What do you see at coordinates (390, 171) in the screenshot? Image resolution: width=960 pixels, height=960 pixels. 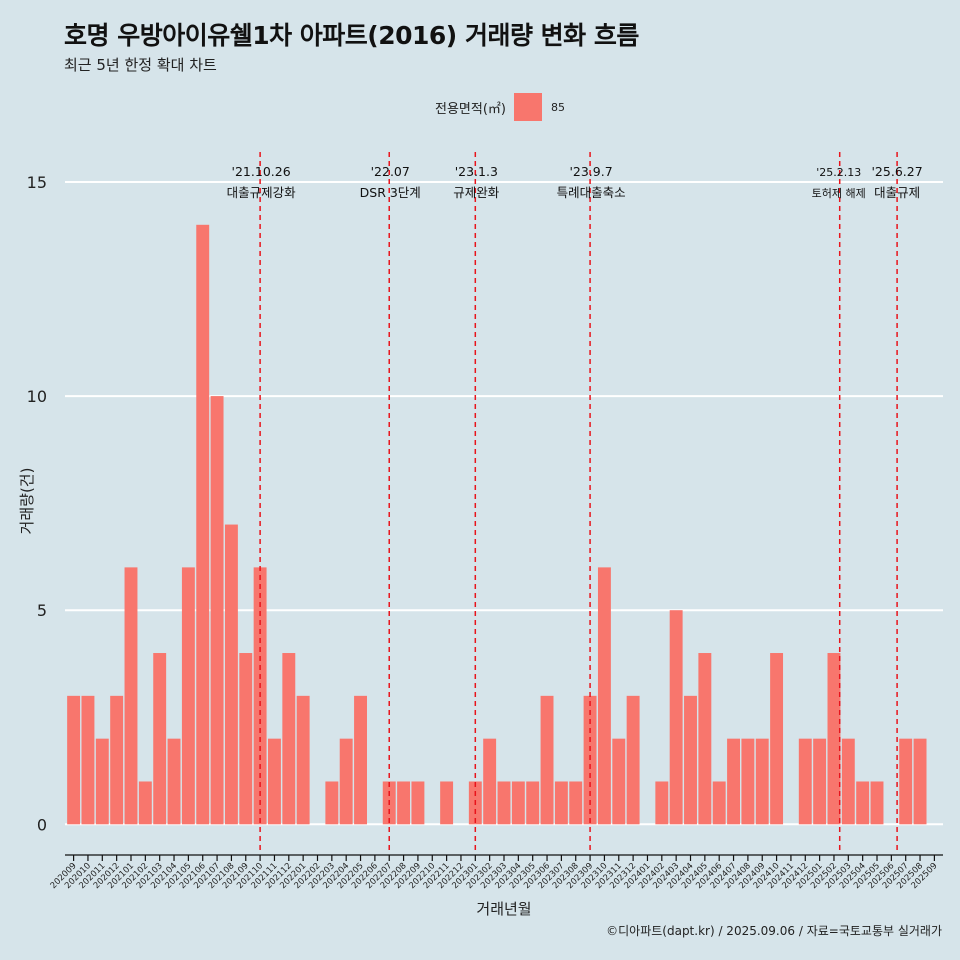 I see `event-date: '22.07` at bounding box center [390, 171].